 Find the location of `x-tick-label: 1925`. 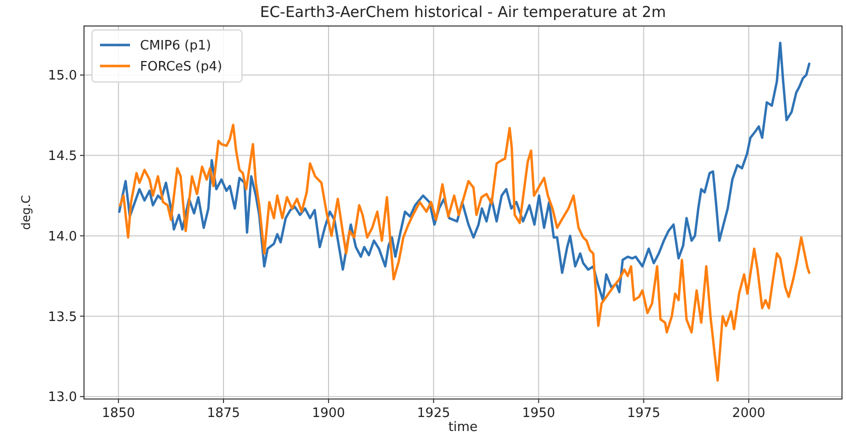

x-tick-label: 1925 is located at coordinates (433, 413).